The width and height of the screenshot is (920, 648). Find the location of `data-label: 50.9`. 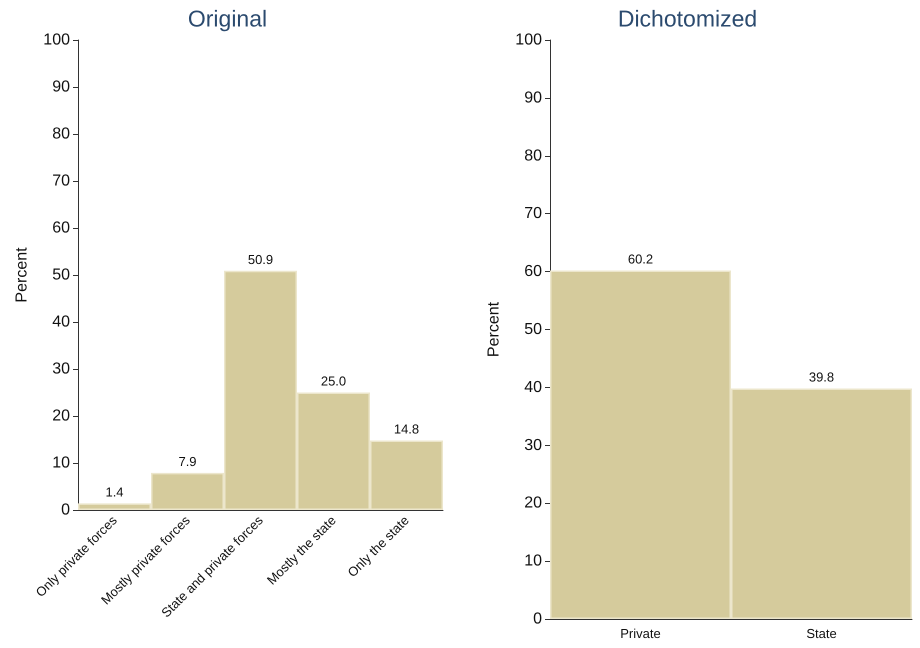

data-label: 50.9 is located at coordinates (261, 259).